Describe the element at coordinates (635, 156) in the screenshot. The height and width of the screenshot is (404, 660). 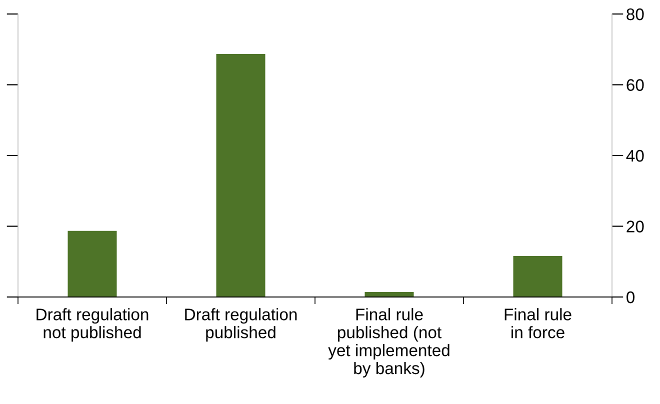
I see `y-tick-label: 40` at that location.